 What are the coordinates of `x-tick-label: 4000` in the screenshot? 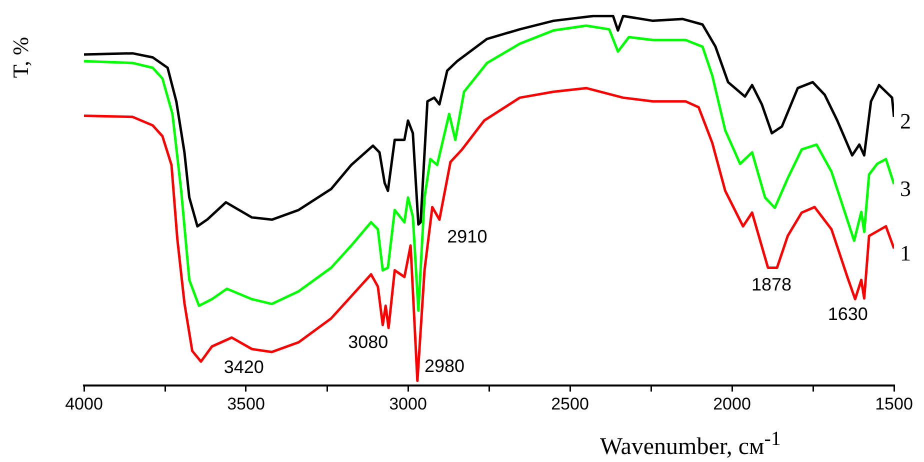 It's located at (84, 404).